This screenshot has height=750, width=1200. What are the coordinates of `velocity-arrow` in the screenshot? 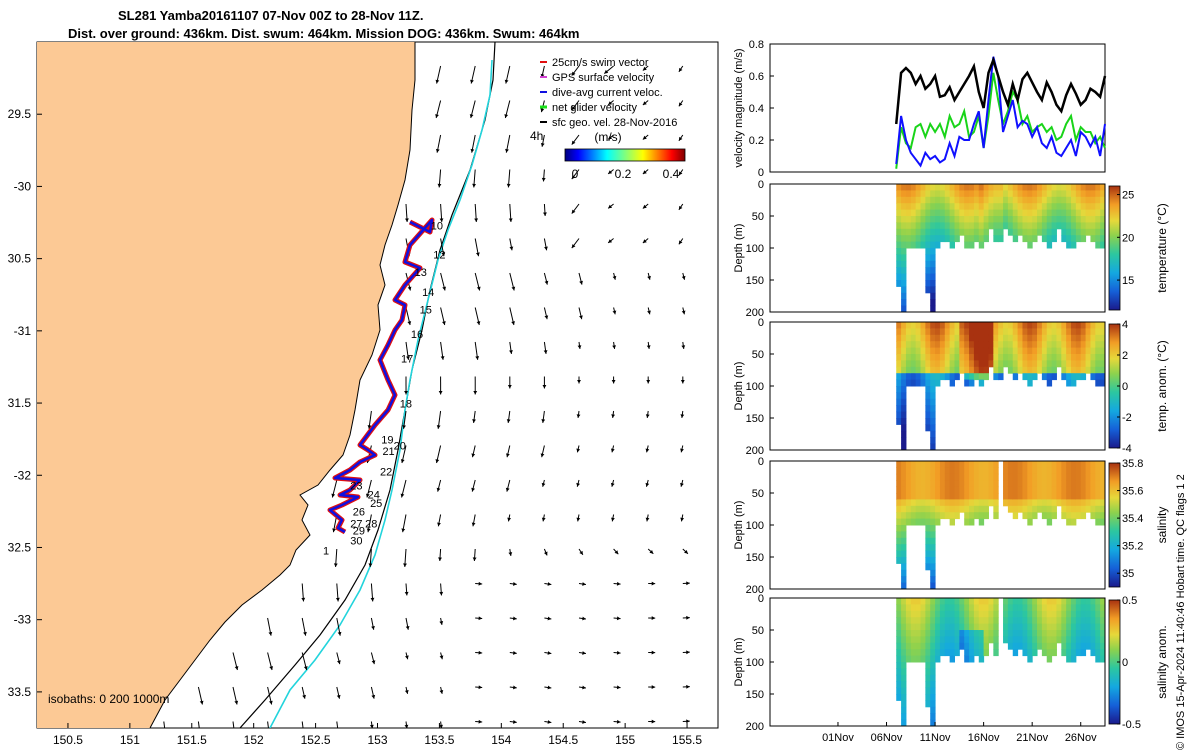 It's located at (337, 724).